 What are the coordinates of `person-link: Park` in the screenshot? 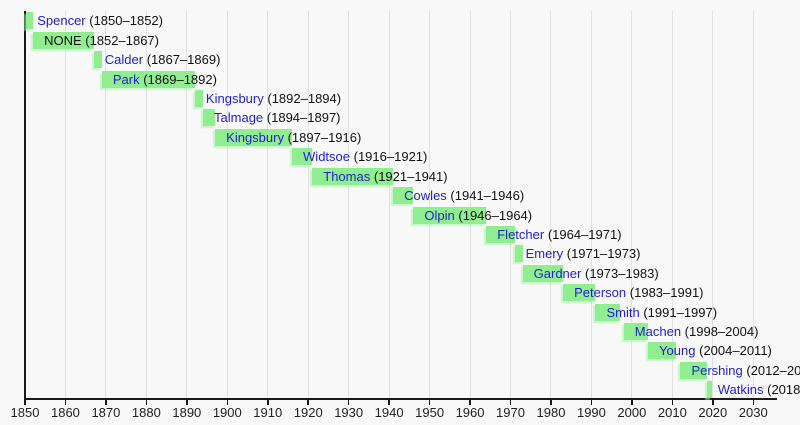 It's located at (126, 79).